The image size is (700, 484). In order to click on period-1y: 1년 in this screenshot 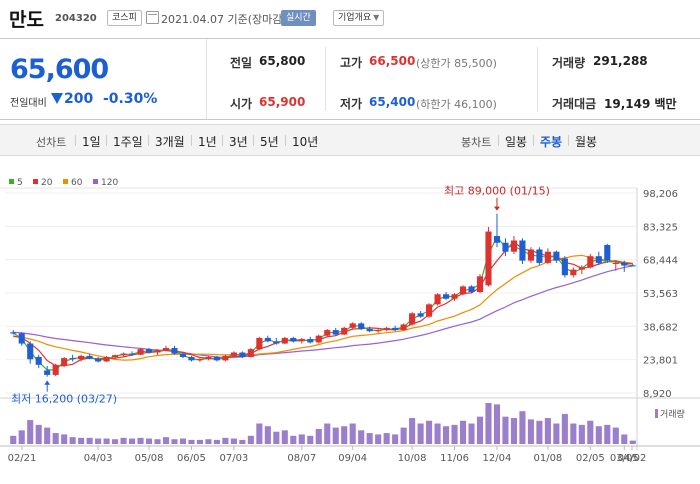, I will do `click(207, 142)`.